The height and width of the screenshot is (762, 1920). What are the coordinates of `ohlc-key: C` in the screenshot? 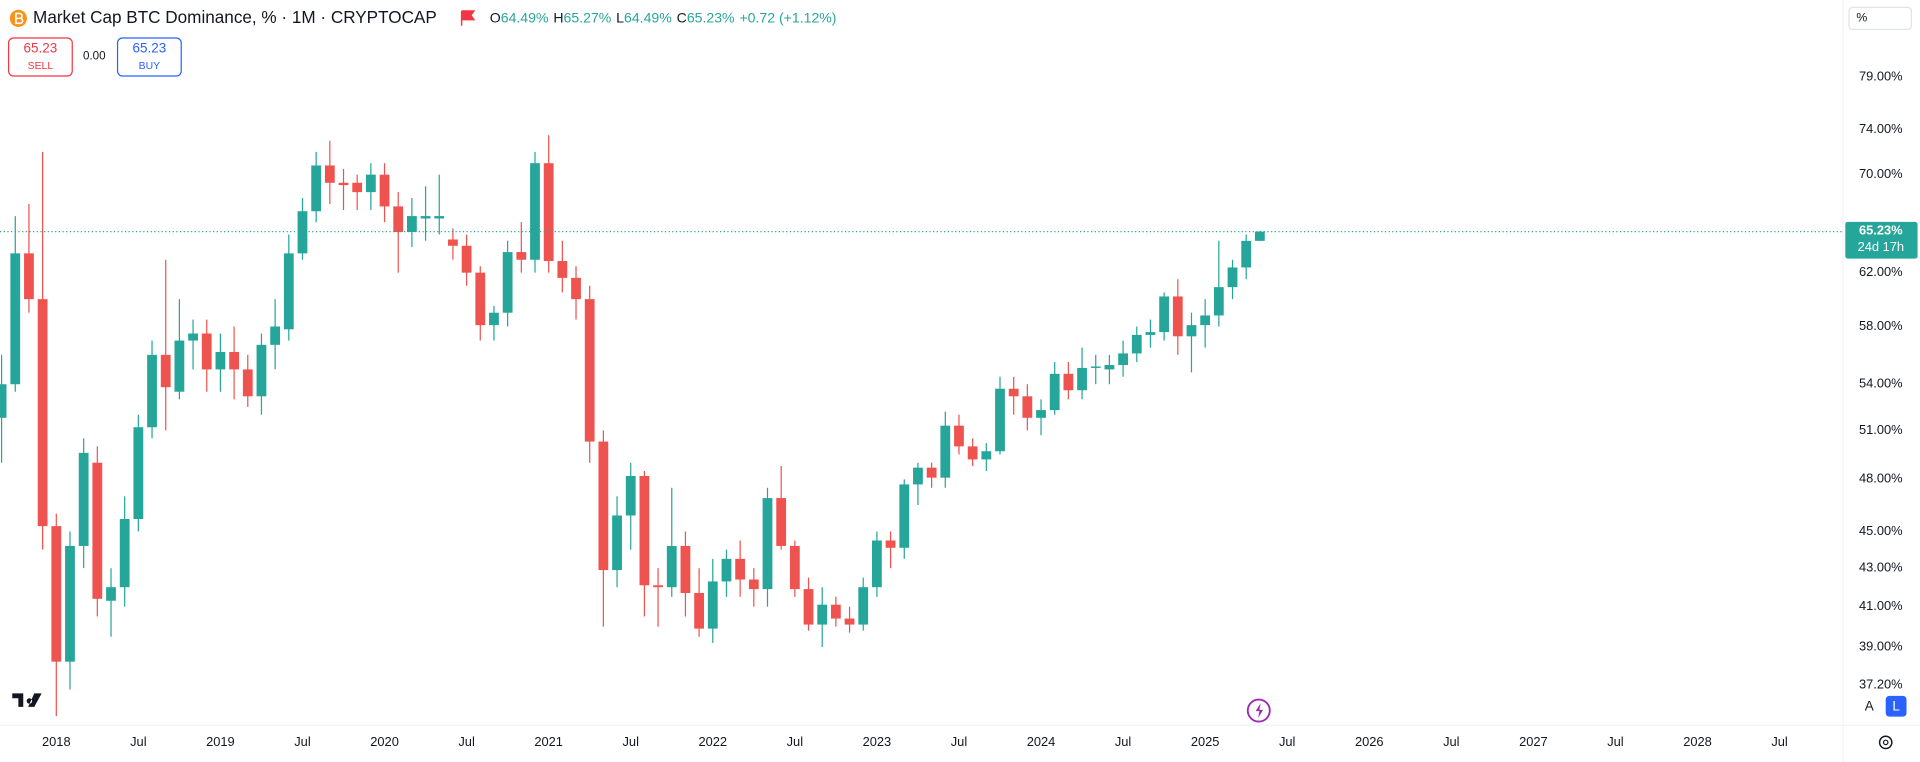 It's located at (682, 17).